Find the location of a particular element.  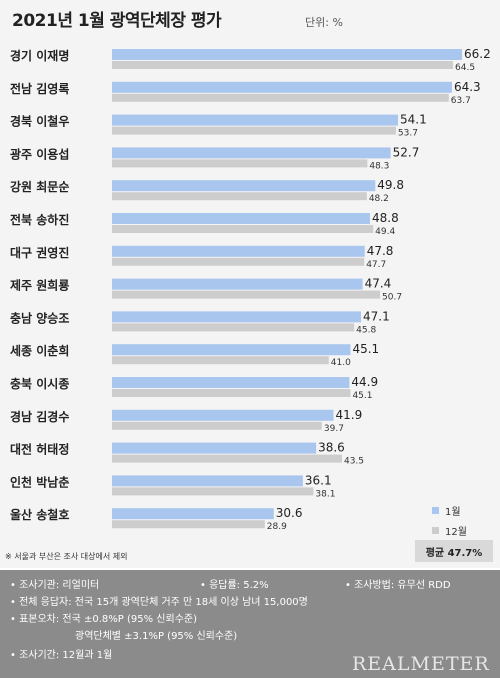

category-label: 인천 박남춘 is located at coordinates (39, 481).